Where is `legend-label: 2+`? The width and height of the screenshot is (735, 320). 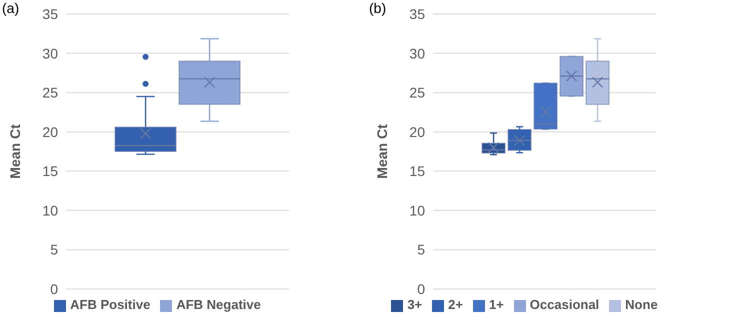
legend-label: 2+ is located at coordinates (455, 304).